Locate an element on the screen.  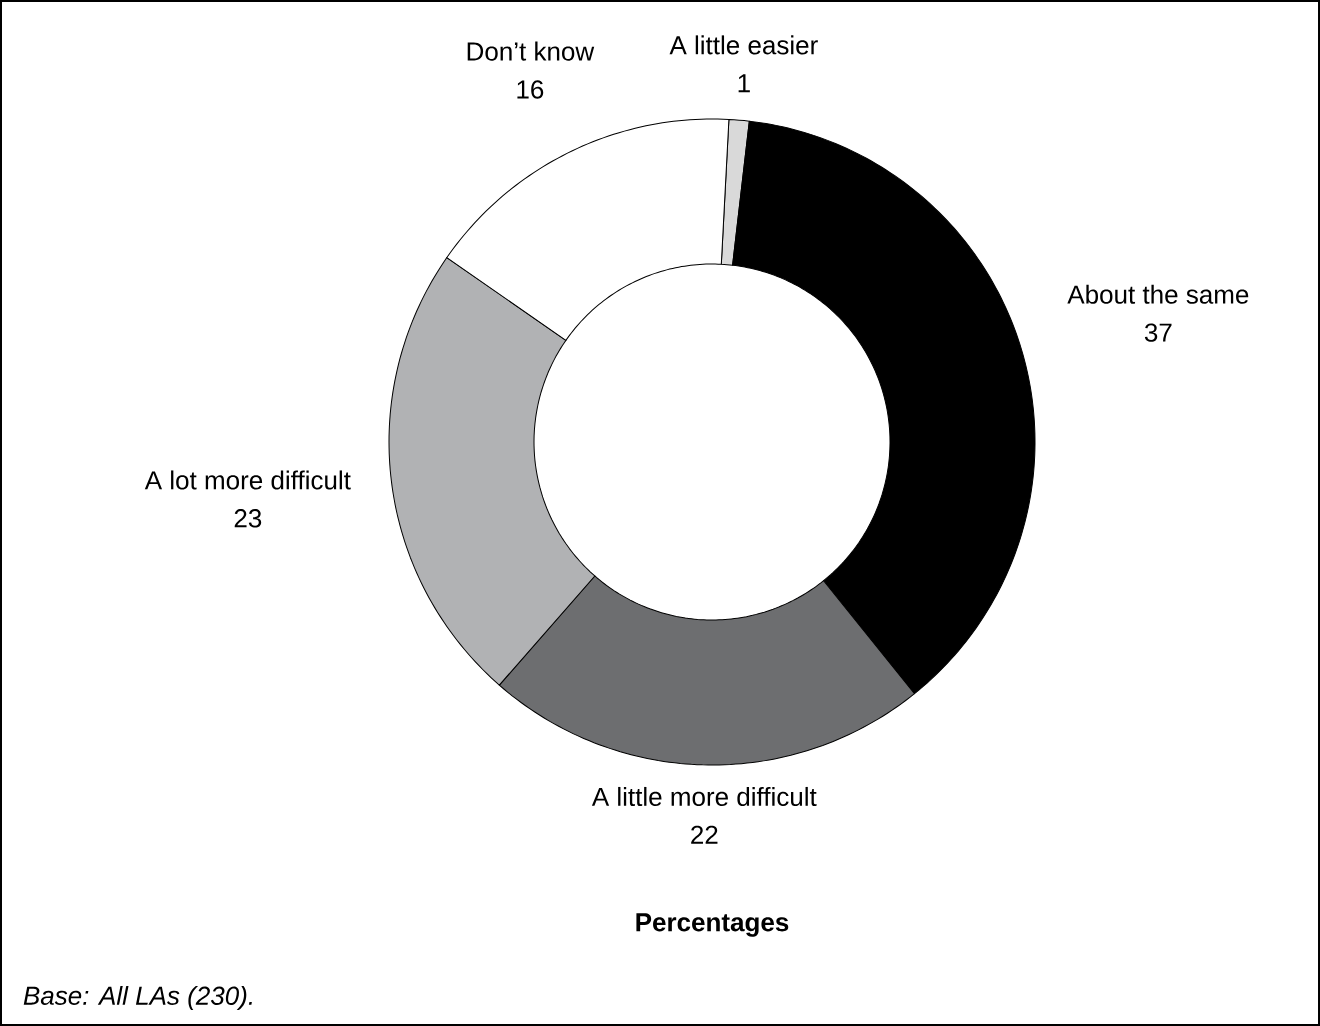
data-label: 1 is located at coordinates (744, 83).